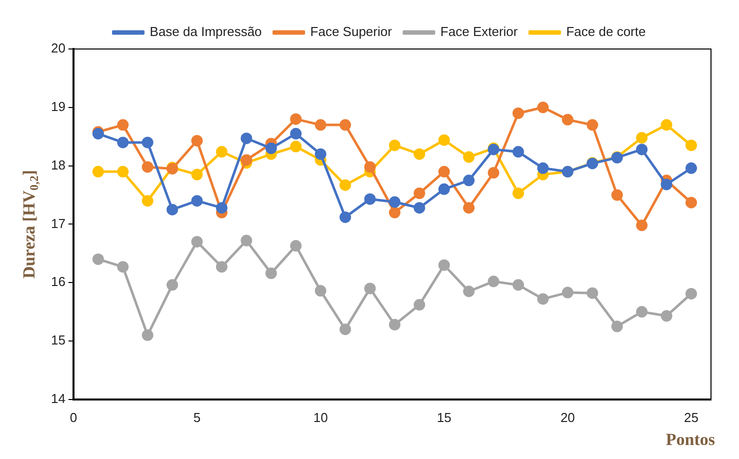  I want to click on y-tick-label: 18, so click(58, 164).